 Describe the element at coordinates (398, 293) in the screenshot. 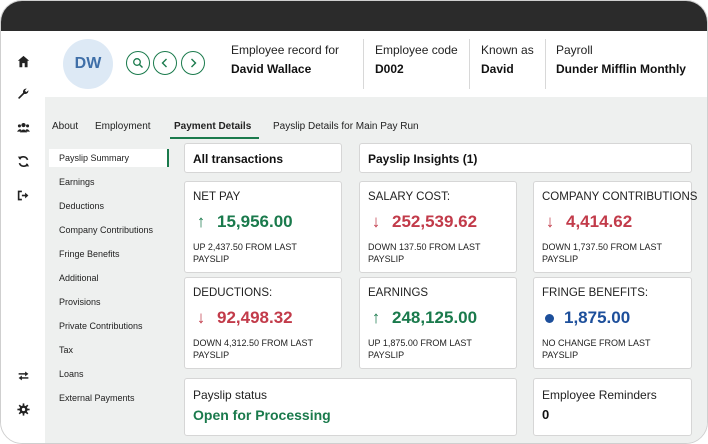

I see `earnings-label: EARNINGS` at that location.